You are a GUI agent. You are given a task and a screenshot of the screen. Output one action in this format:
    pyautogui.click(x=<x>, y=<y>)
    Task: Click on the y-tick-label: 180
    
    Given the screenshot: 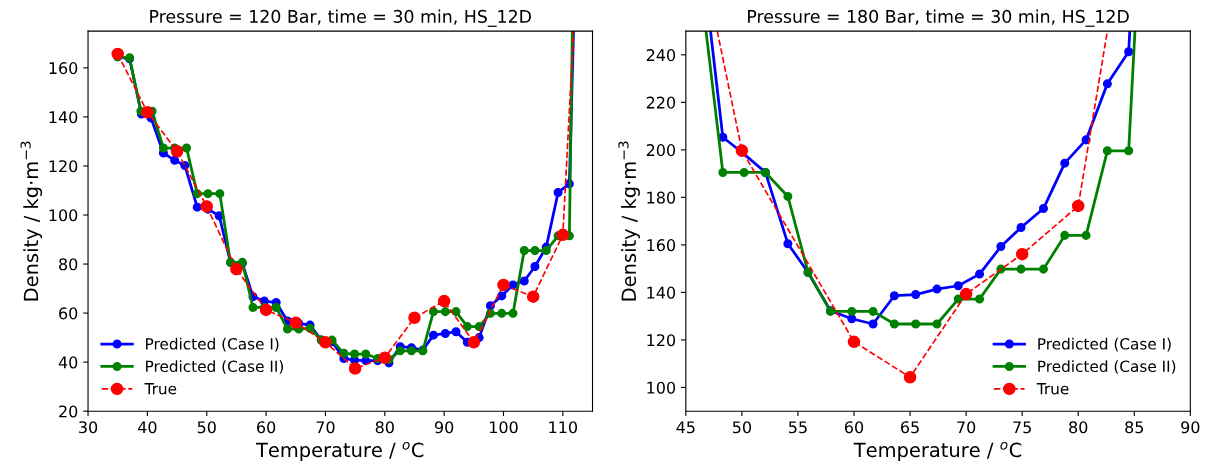 What is the action you would take?
    pyautogui.click(x=661, y=197)
    